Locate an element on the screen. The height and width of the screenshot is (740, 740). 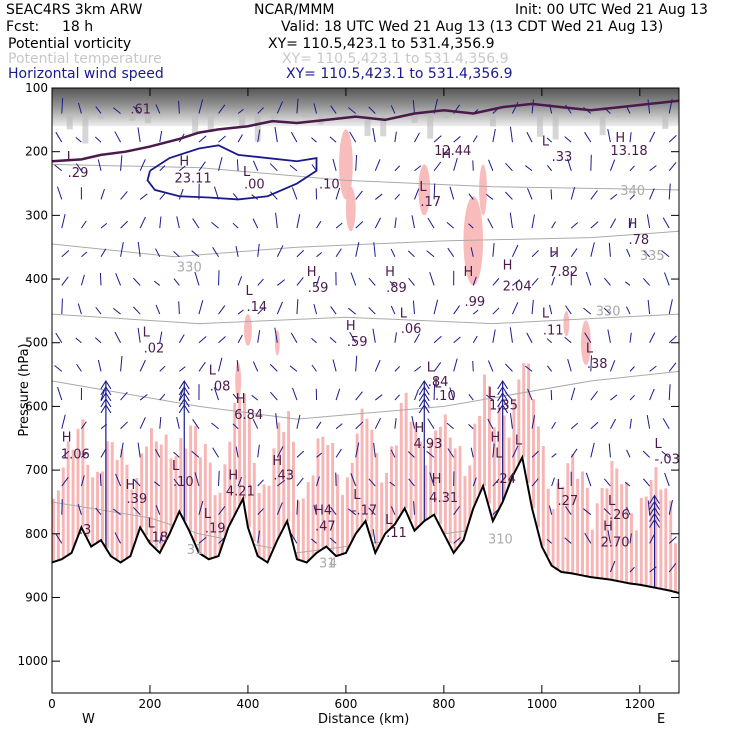
field-name-theta: Potential temperature is located at coordinates (85, 59).